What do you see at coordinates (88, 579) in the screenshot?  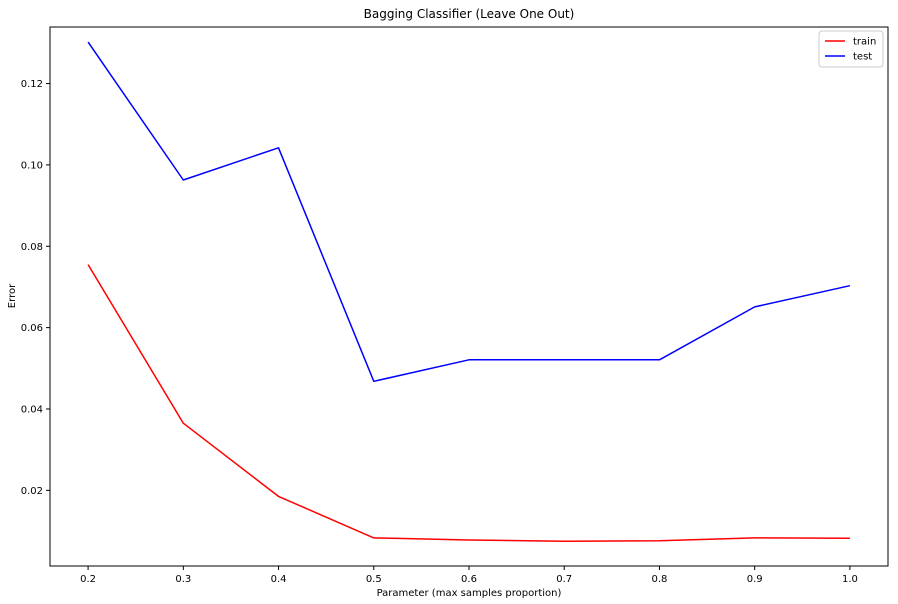 I see `x-tick-label: 0.2` at bounding box center [88, 579].